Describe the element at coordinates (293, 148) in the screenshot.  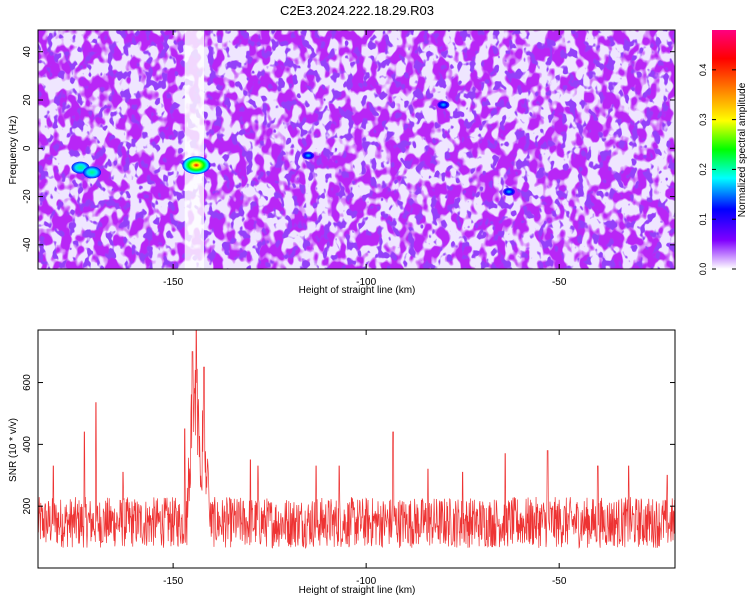
I see `spectrogram-hotspots` at that location.